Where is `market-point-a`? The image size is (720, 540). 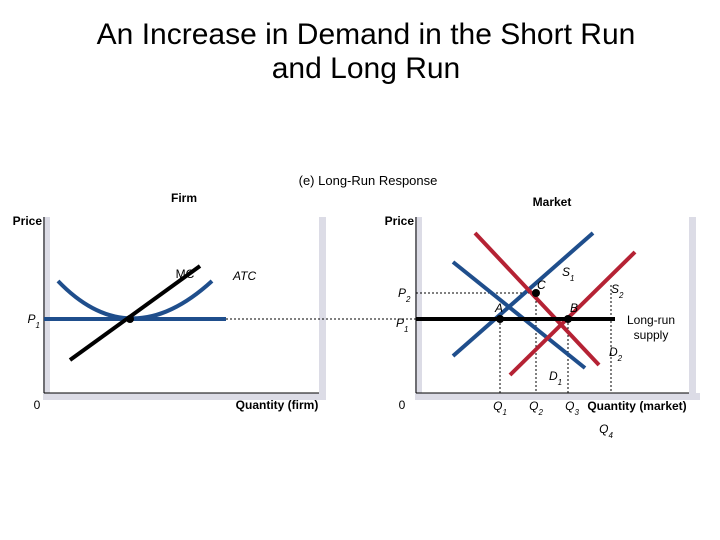 market-point-a is located at coordinates (500, 319).